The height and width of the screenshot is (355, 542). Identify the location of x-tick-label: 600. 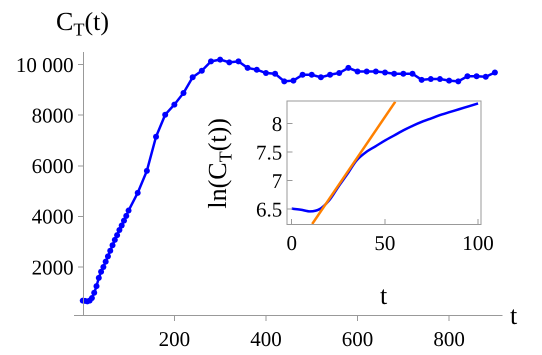
(358, 339).